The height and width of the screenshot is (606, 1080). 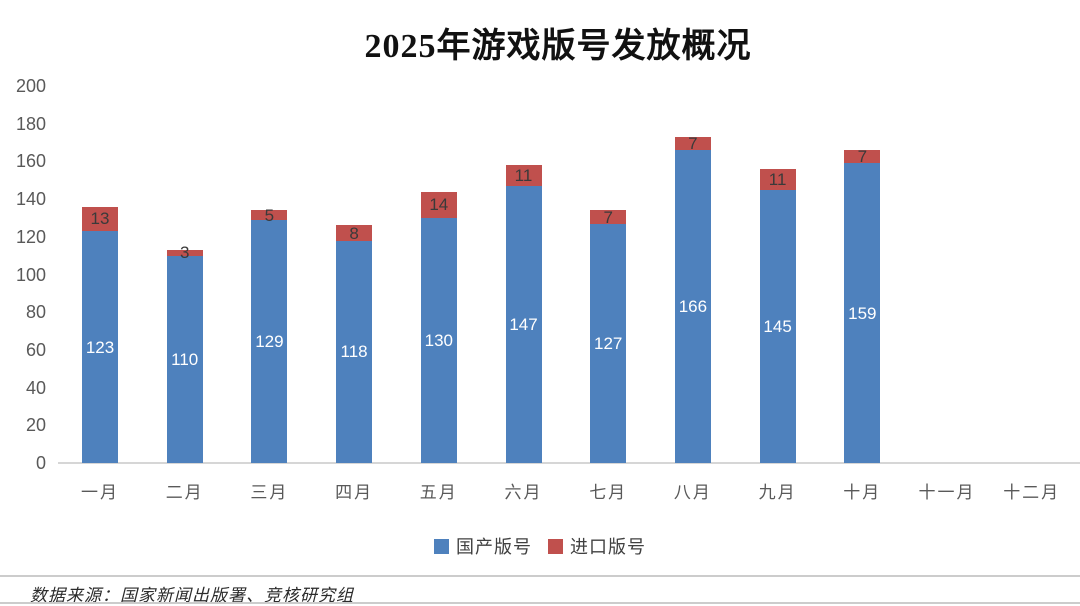 I want to click on bar-segment-import: 5, so click(x=269, y=215).